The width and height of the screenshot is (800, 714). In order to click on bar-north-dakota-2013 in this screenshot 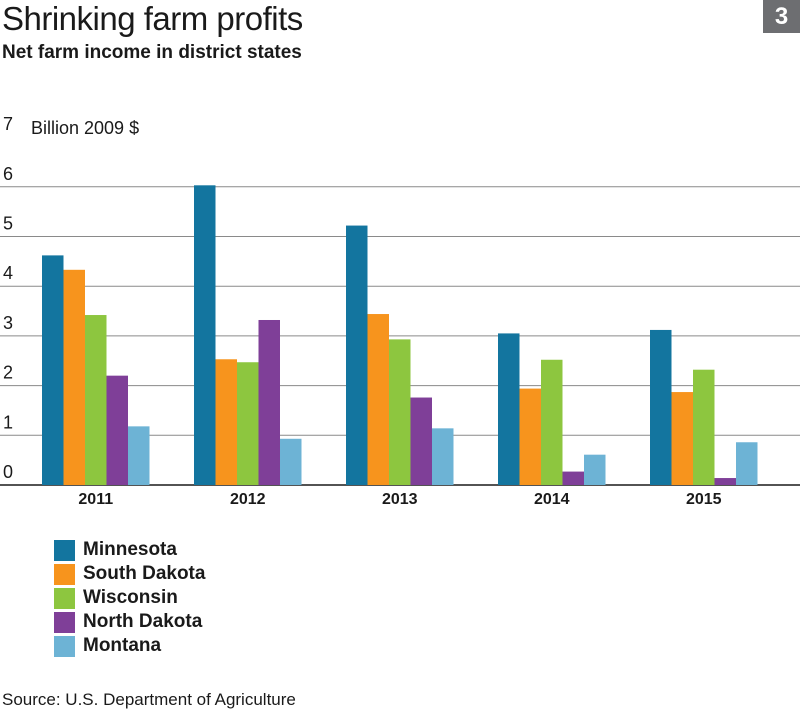, I will do `click(421, 441)`.